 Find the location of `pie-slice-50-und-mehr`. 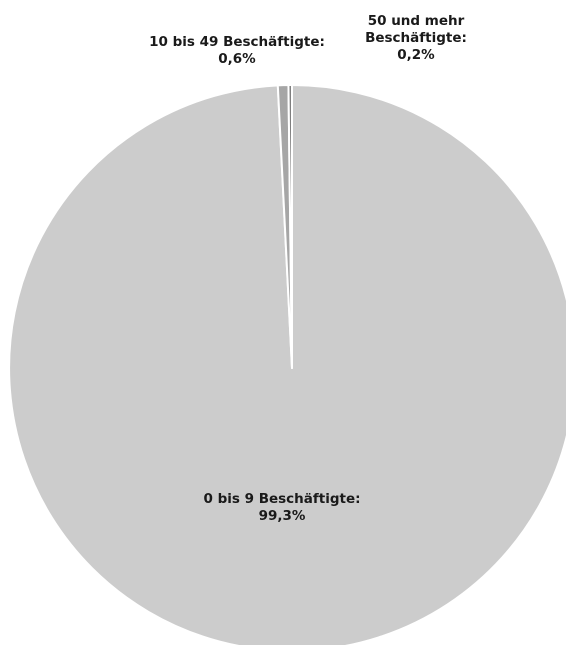

pie-slice-50-und-mehr is located at coordinates (290, 226).